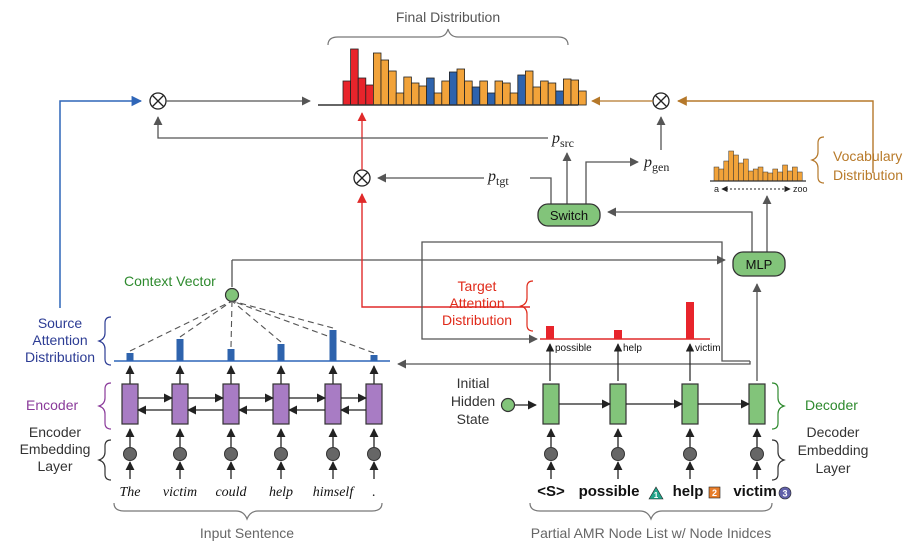 Image resolution: width=919 pixels, height=549 pixels. What do you see at coordinates (817, 160) in the screenshot?
I see `vocab-distribution-brace` at bounding box center [817, 160].